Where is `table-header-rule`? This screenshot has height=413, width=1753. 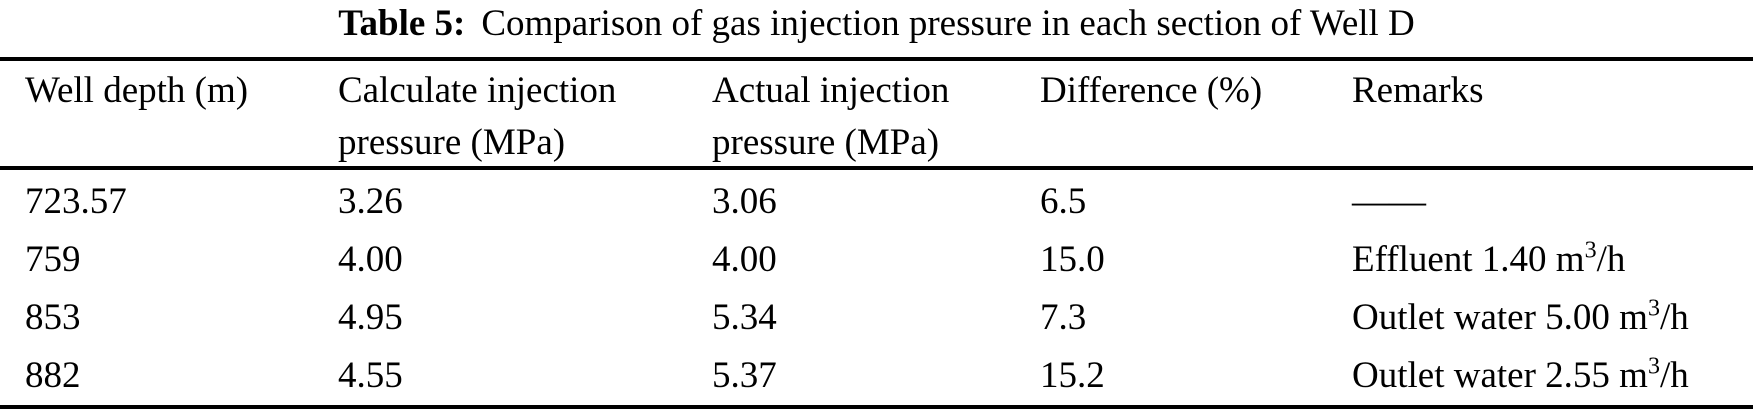 table-header-rule is located at coordinates (876, 168).